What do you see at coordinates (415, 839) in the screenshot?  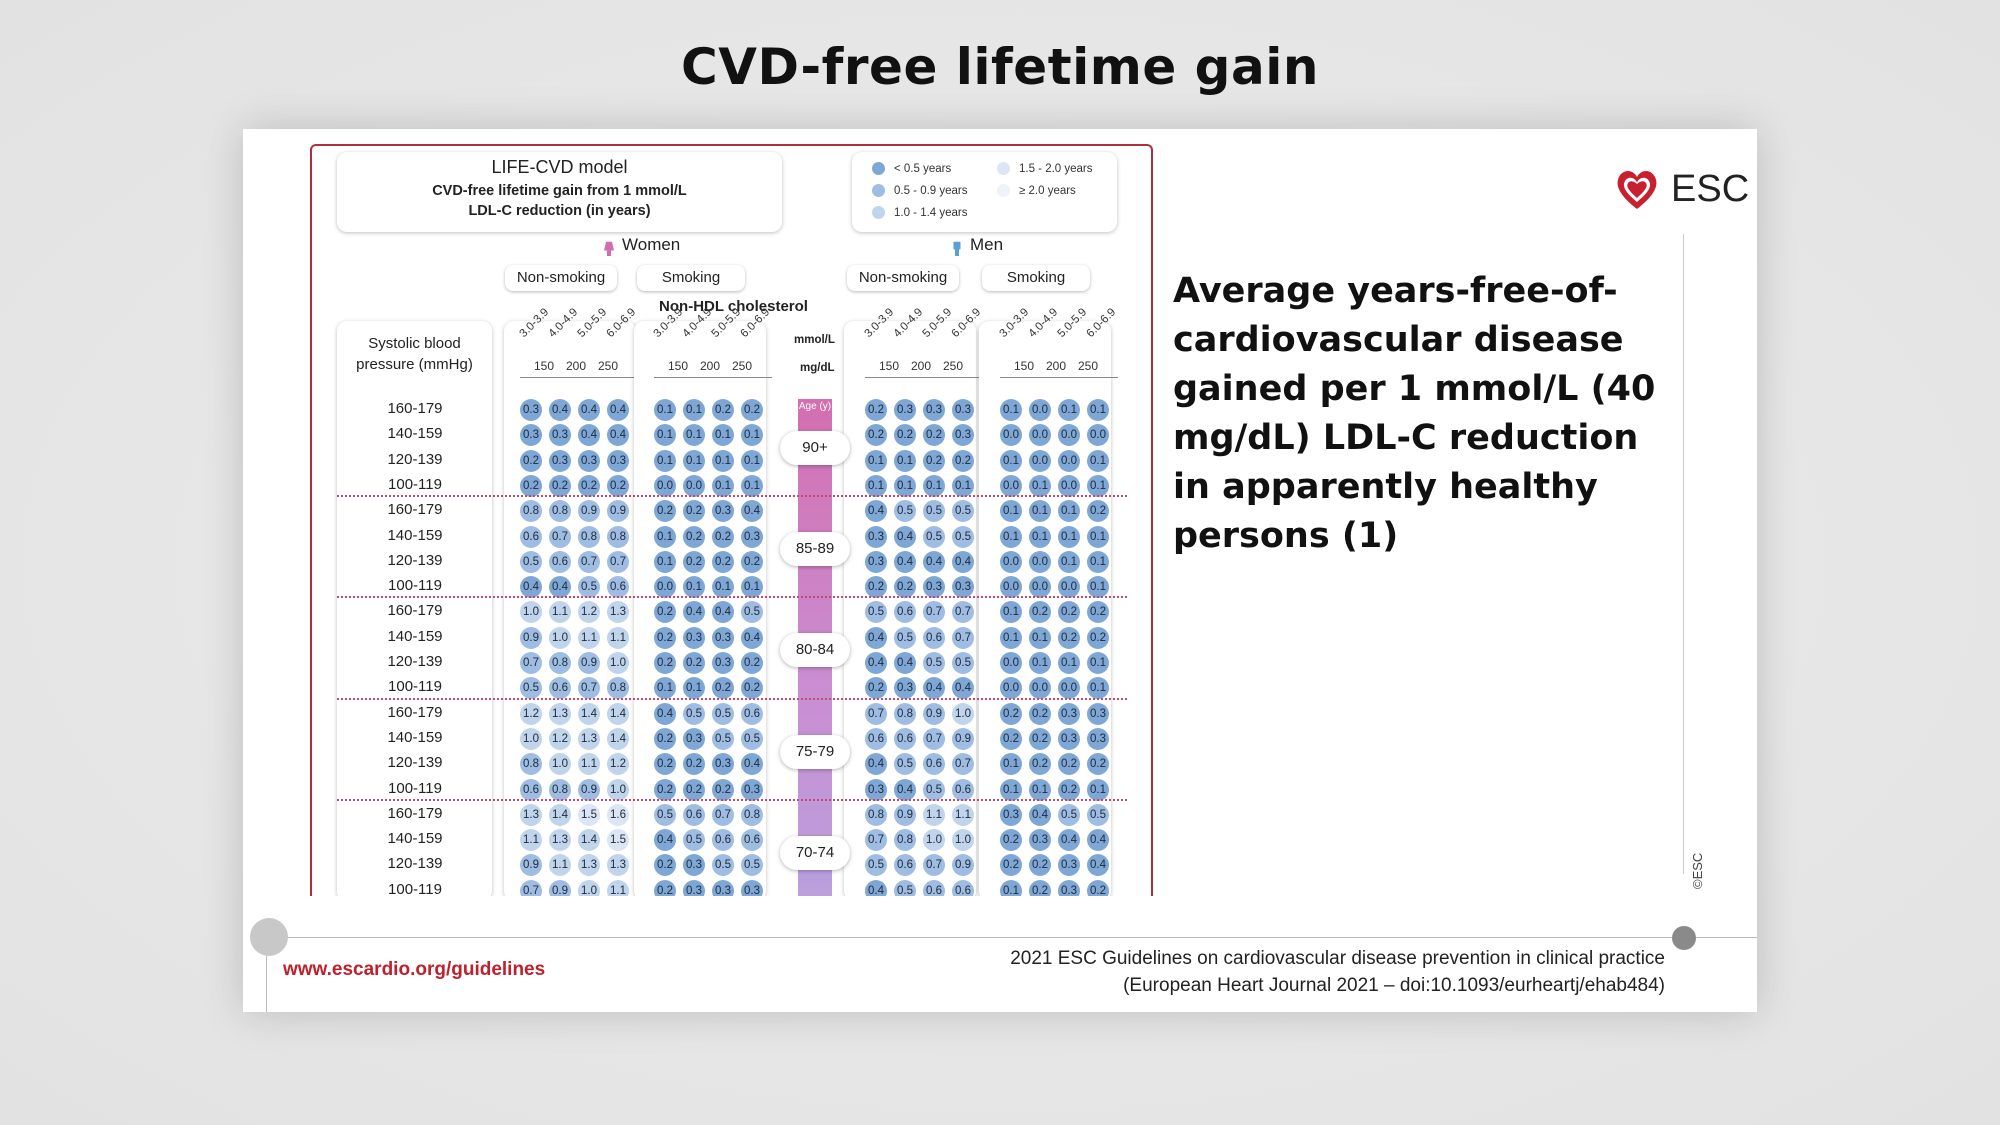 I see `sbp-row-label: 140-159` at bounding box center [415, 839].